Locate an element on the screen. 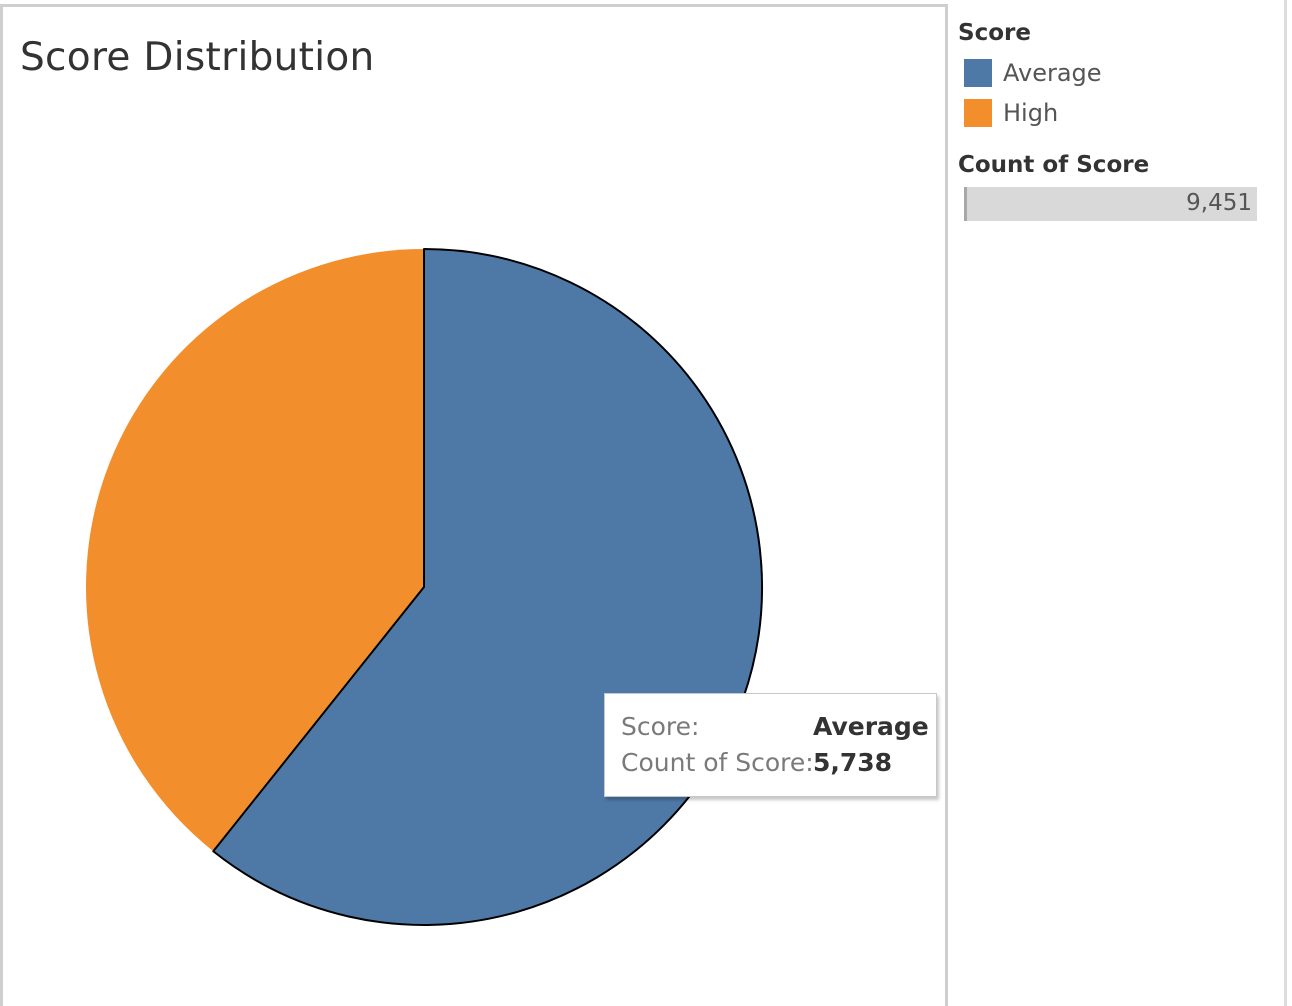  tooltip-row-score: Score: Average is located at coordinates (775, 726).